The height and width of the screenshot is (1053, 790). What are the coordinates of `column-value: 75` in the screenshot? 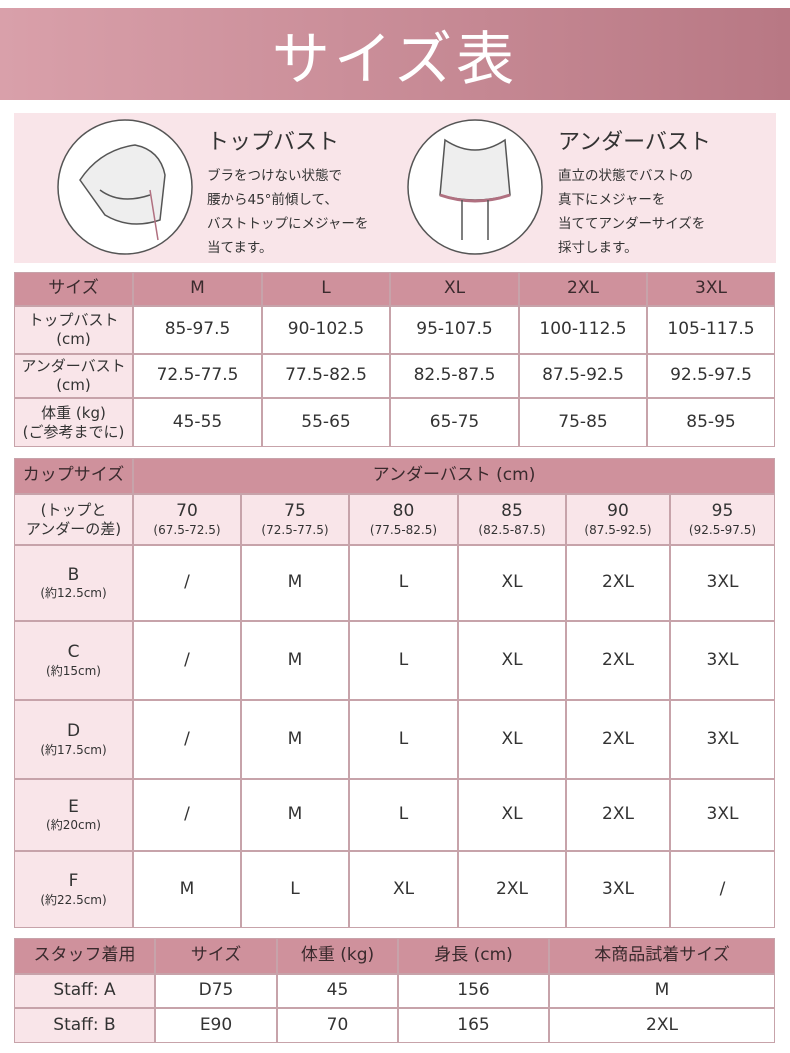 It's located at (295, 511).